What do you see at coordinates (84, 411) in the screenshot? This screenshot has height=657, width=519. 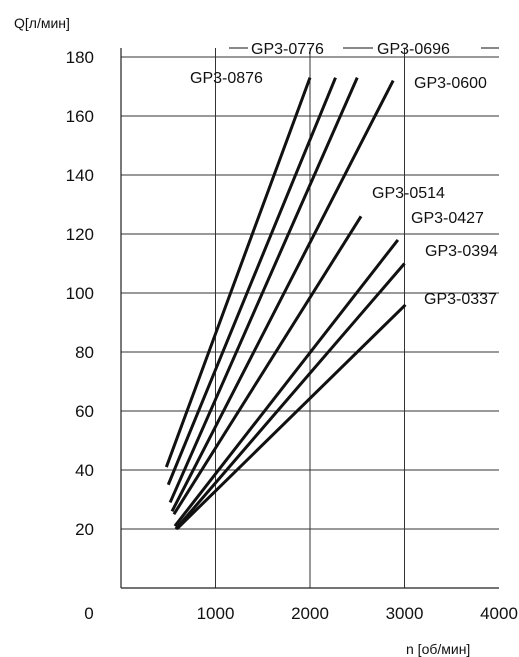 I see `y-tick-label: 60` at bounding box center [84, 411].